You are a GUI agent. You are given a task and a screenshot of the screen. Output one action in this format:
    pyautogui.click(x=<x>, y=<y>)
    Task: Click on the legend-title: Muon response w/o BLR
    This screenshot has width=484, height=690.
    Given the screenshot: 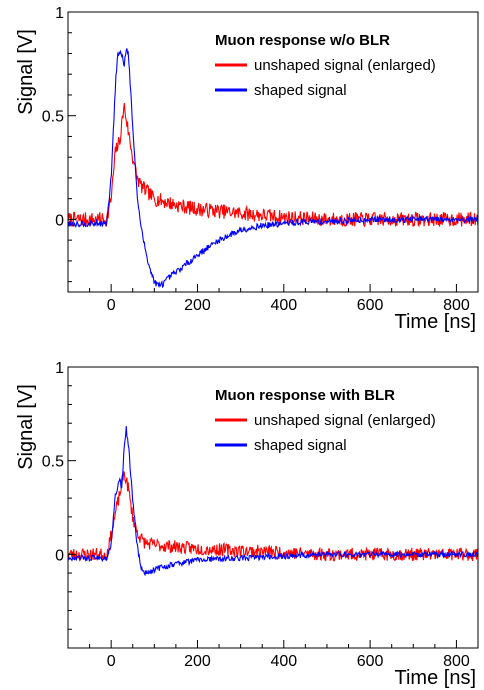 What is the action you would take?
    pyautogui.click(x=302, y=40)
    